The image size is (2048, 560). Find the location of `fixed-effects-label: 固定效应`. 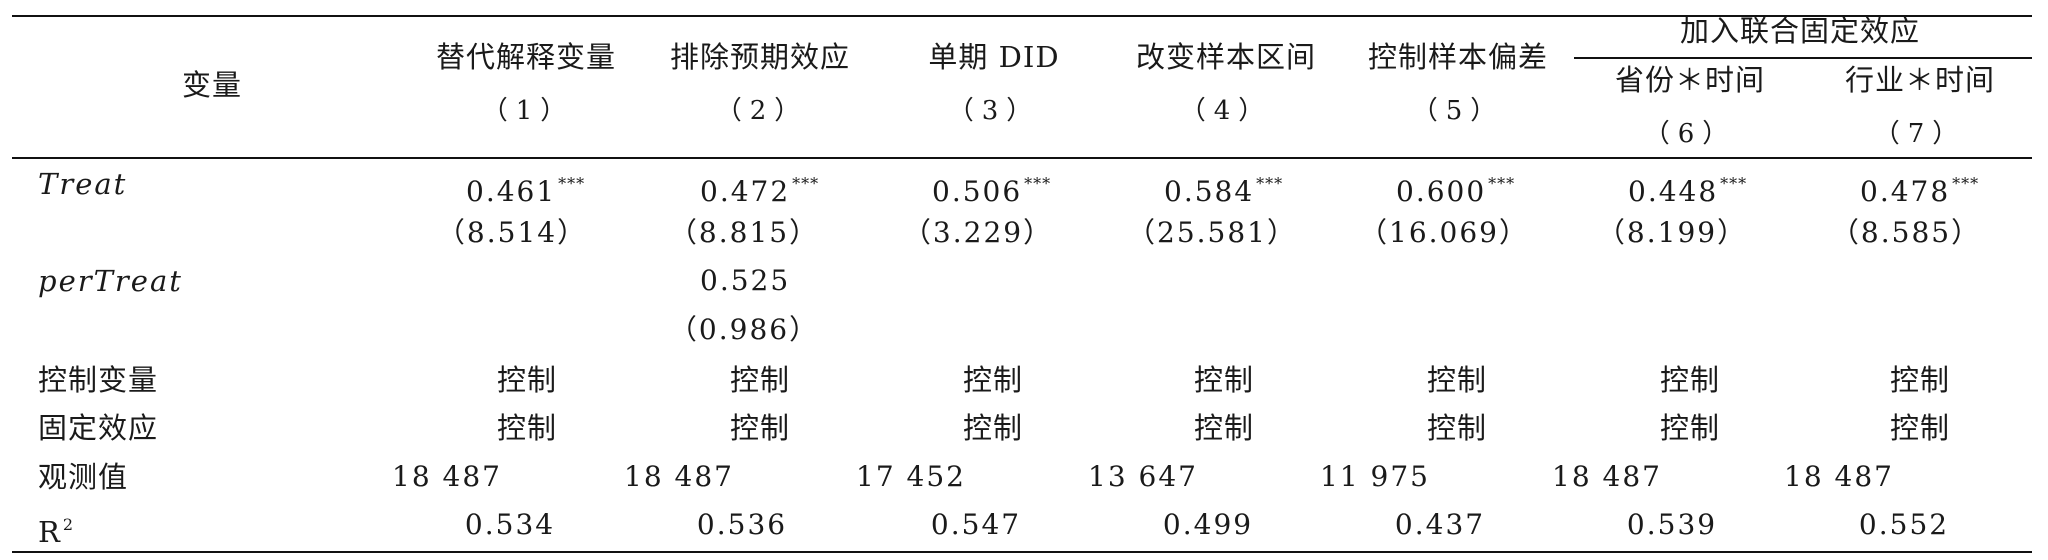

fixed-effects-label: 固定效应 is located at coordinates (98, 428).